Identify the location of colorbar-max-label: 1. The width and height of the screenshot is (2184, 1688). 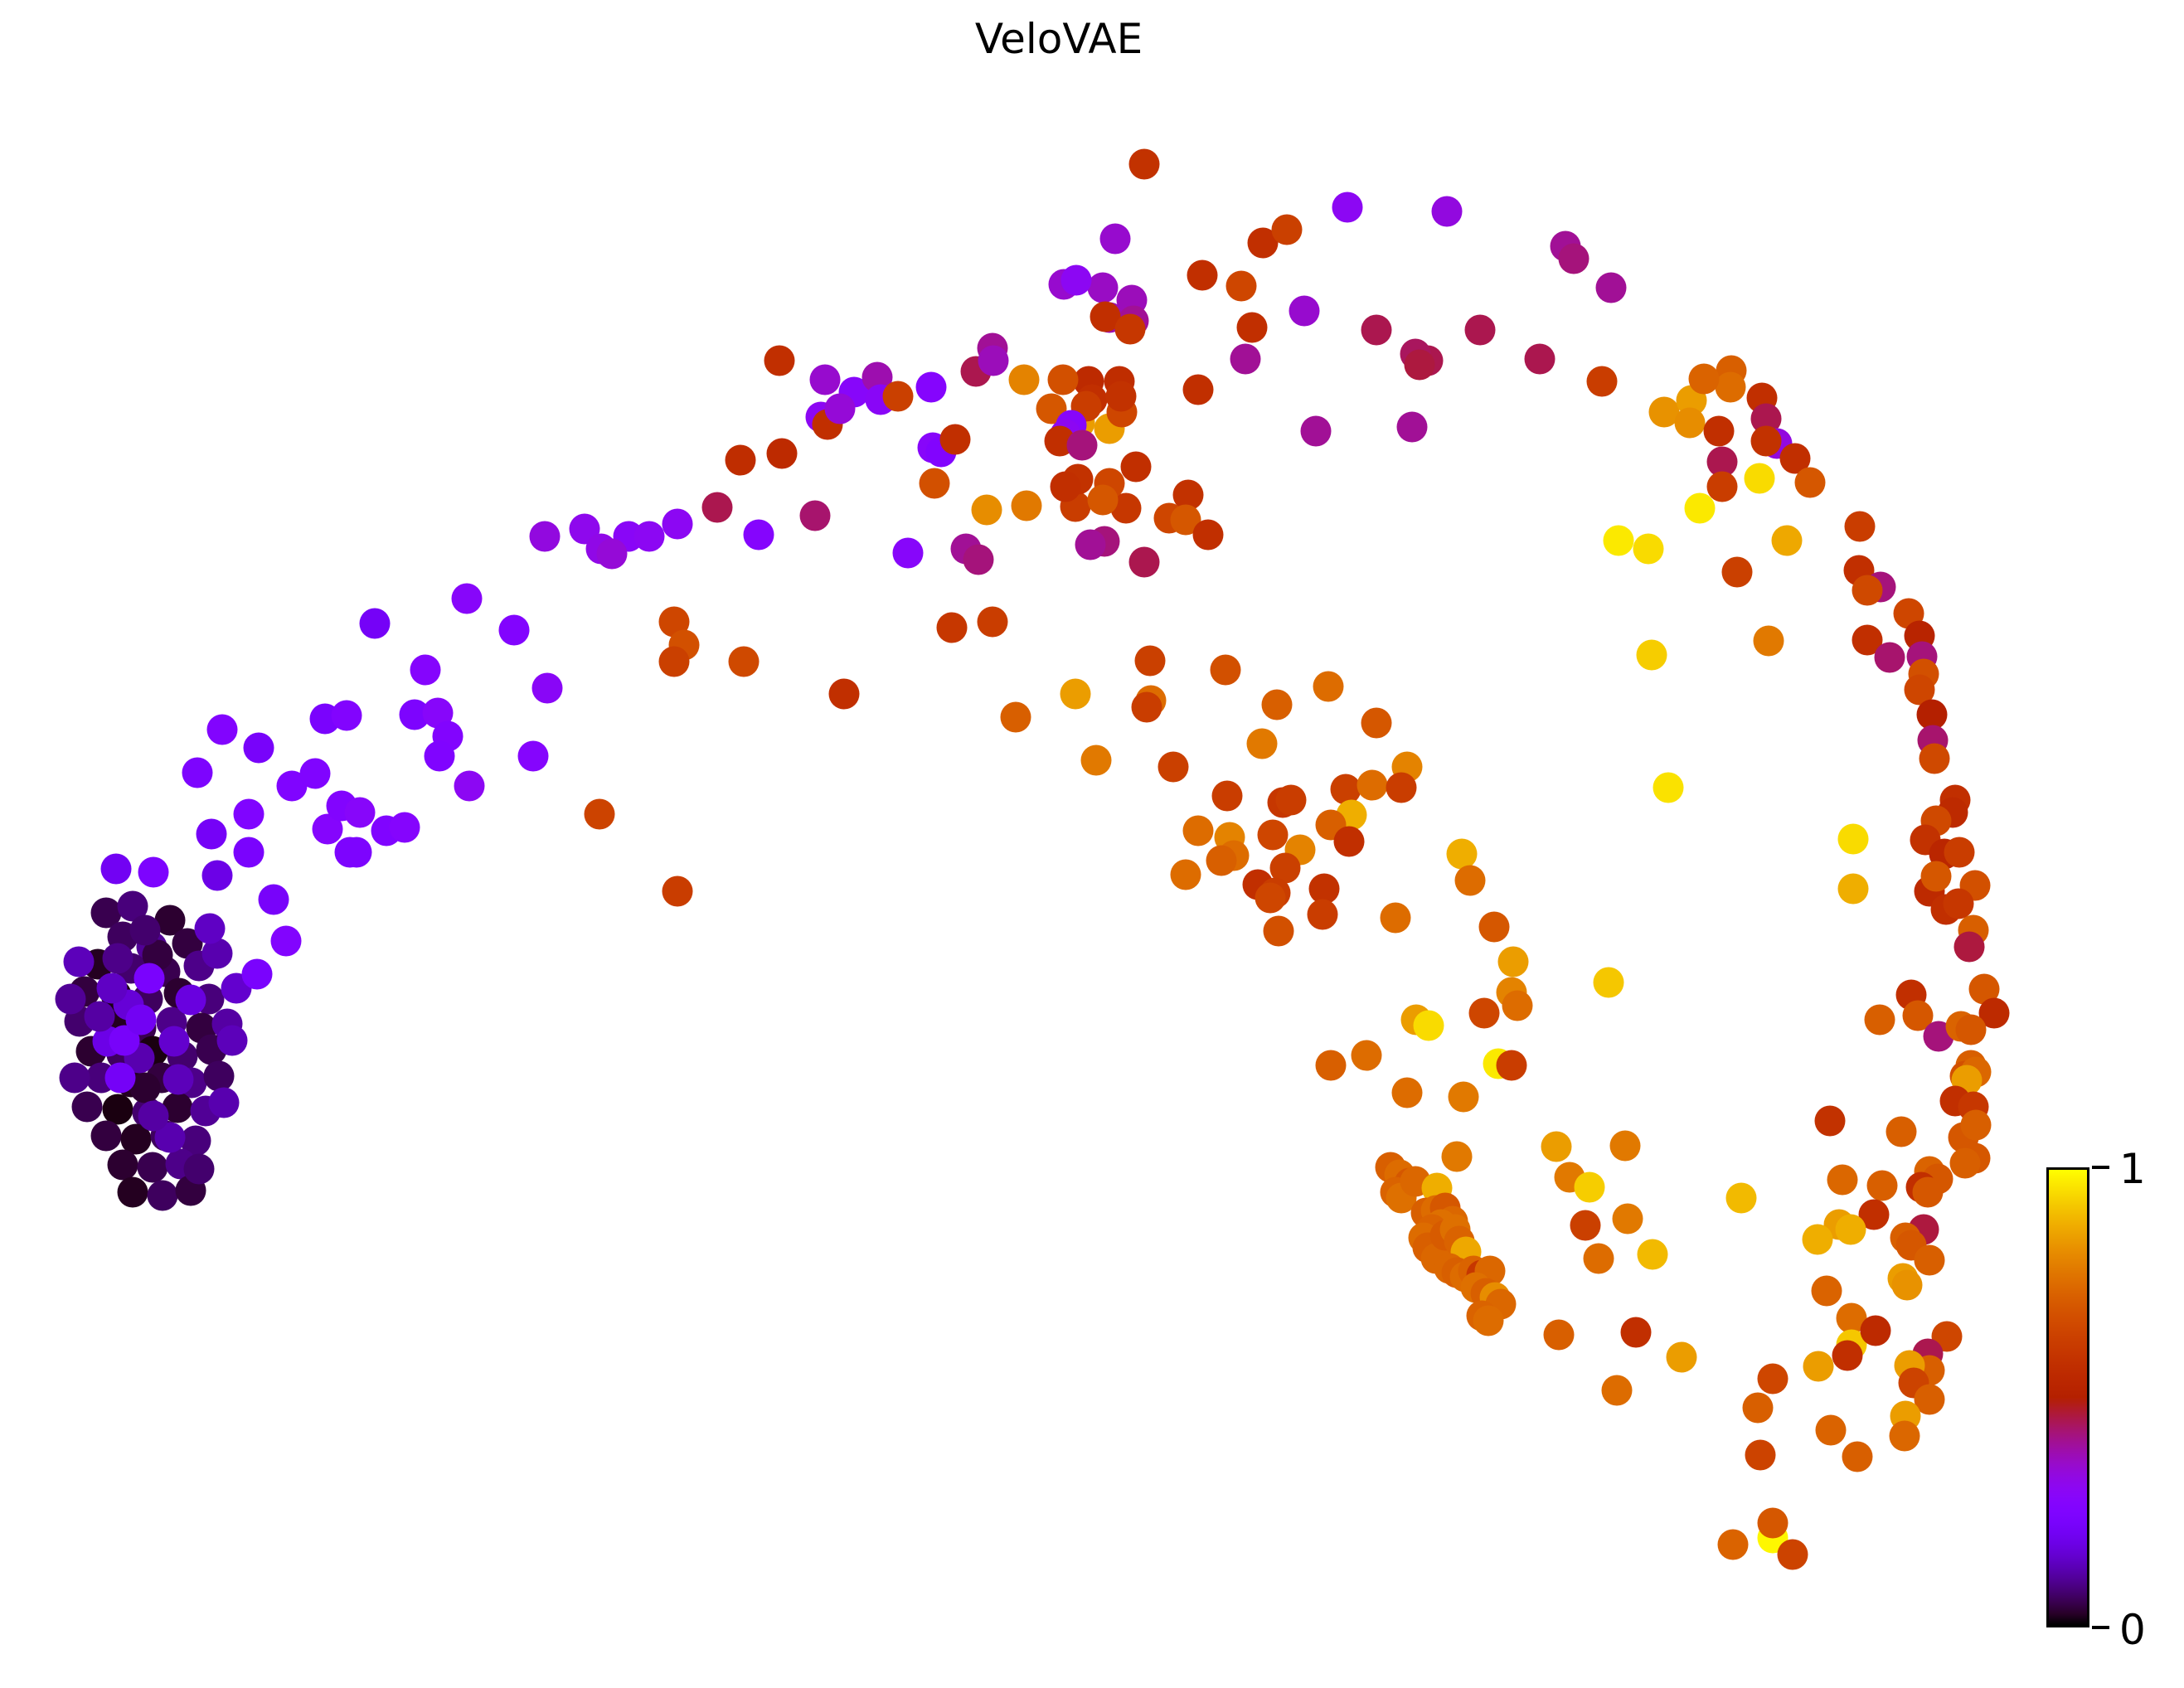
(2132, 1169).